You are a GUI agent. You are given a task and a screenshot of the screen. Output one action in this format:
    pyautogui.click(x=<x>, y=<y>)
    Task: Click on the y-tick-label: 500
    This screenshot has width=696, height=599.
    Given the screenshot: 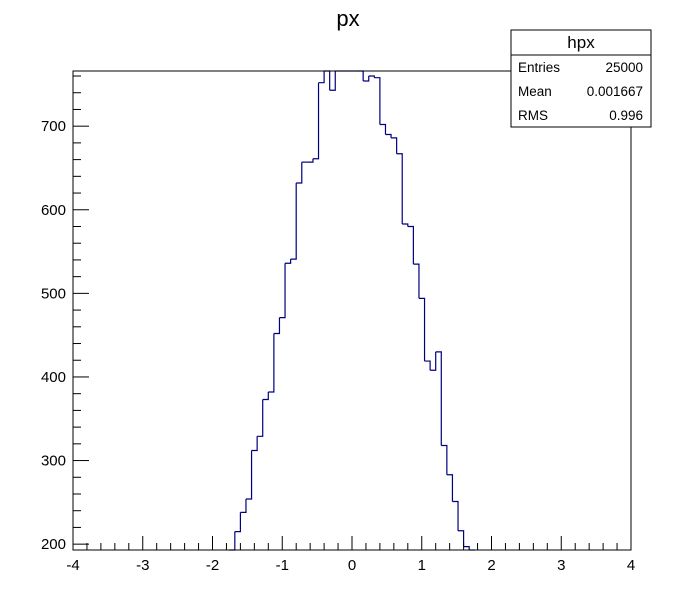 What is the action you would take?
    pyautogui.click(x=53, y=293)
    